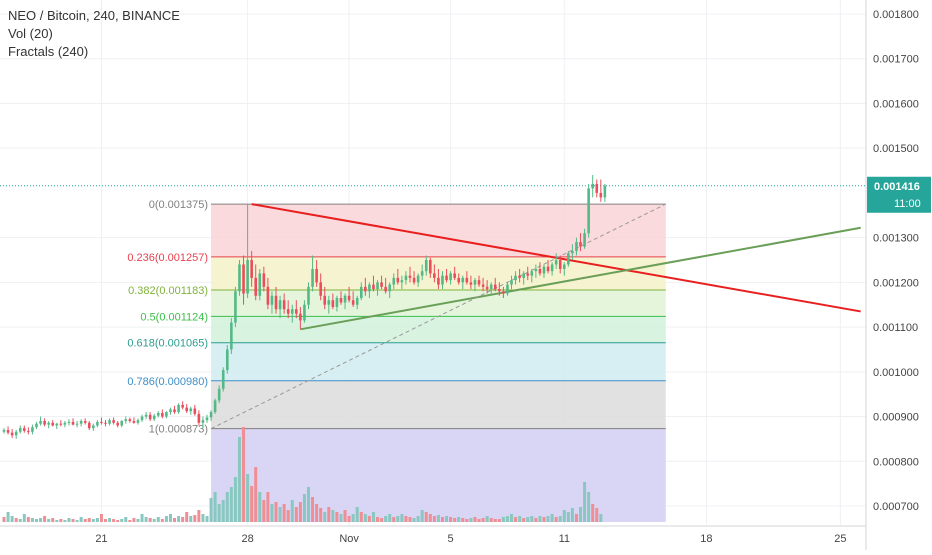 The width and height of the screenshot is (932, 555). I want to click on legend-volume: Vol (20), so click(30, 33).